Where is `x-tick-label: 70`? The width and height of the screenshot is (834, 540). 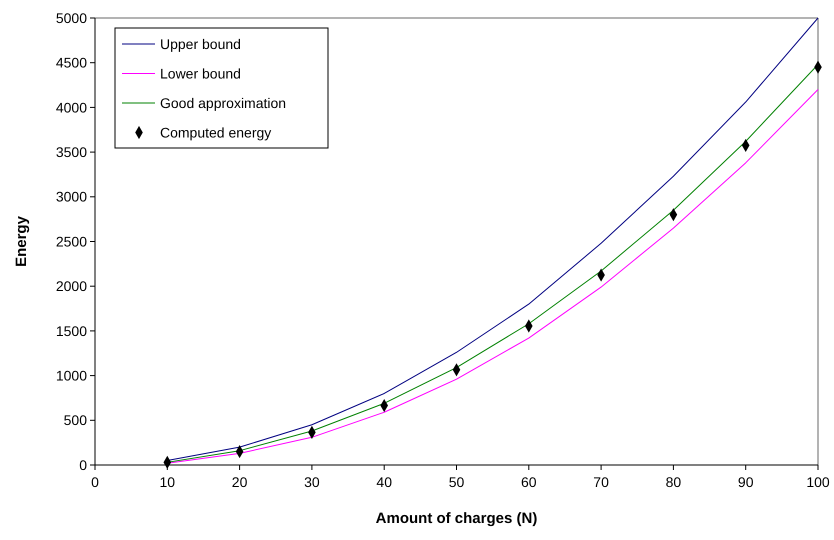
x-tick-label: 70 is located at coordinates (601, 482).